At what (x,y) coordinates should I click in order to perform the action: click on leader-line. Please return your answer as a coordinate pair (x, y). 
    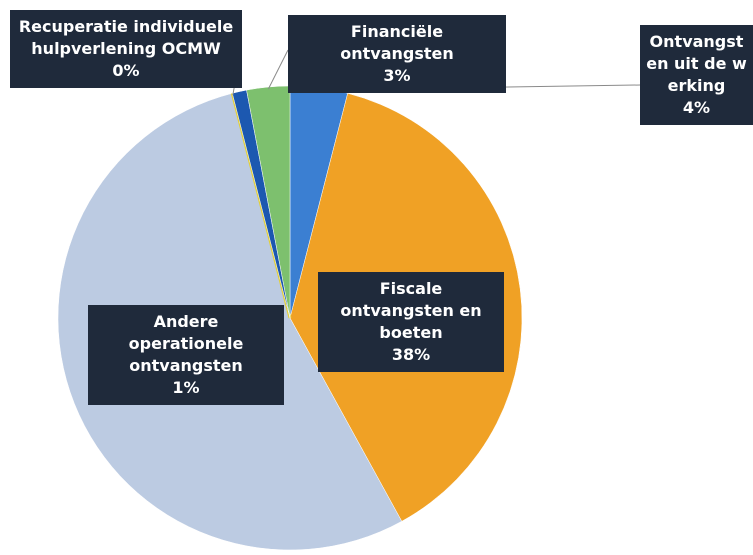
    Looking at the image, I should click on (278, 69).